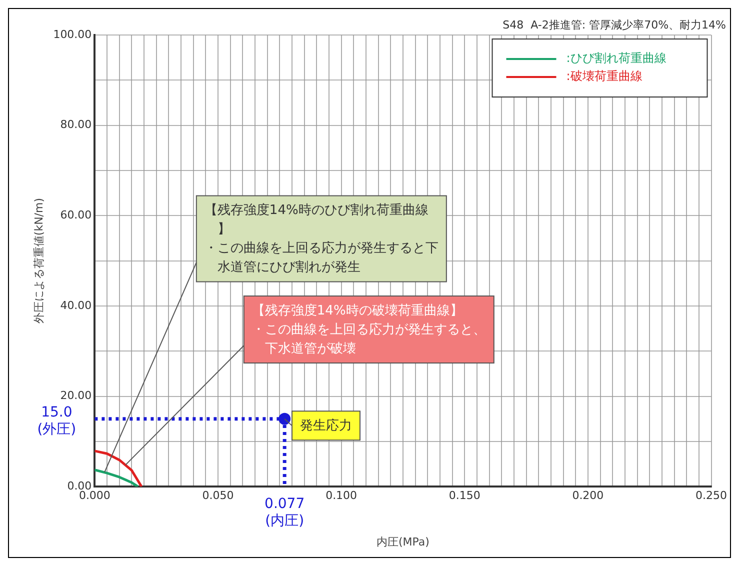 Image resolution: width=739 pixels, height=566 pixels. Describe the element at coordinates (614, 25) in the screenshot. I see `chart-title: S48 A-2推進管: 管厚減少率70%、耐力14%` at that location.